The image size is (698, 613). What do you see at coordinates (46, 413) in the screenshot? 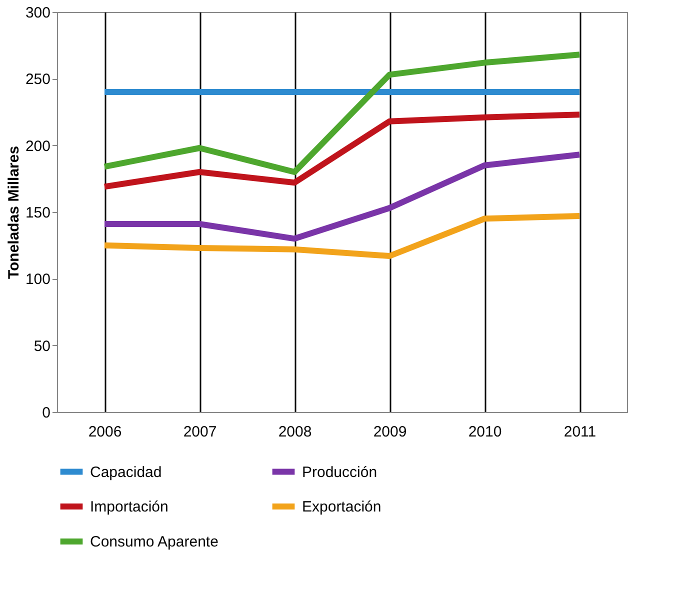
I see `y-tick-label: 0` at bounding box center [46, 413].